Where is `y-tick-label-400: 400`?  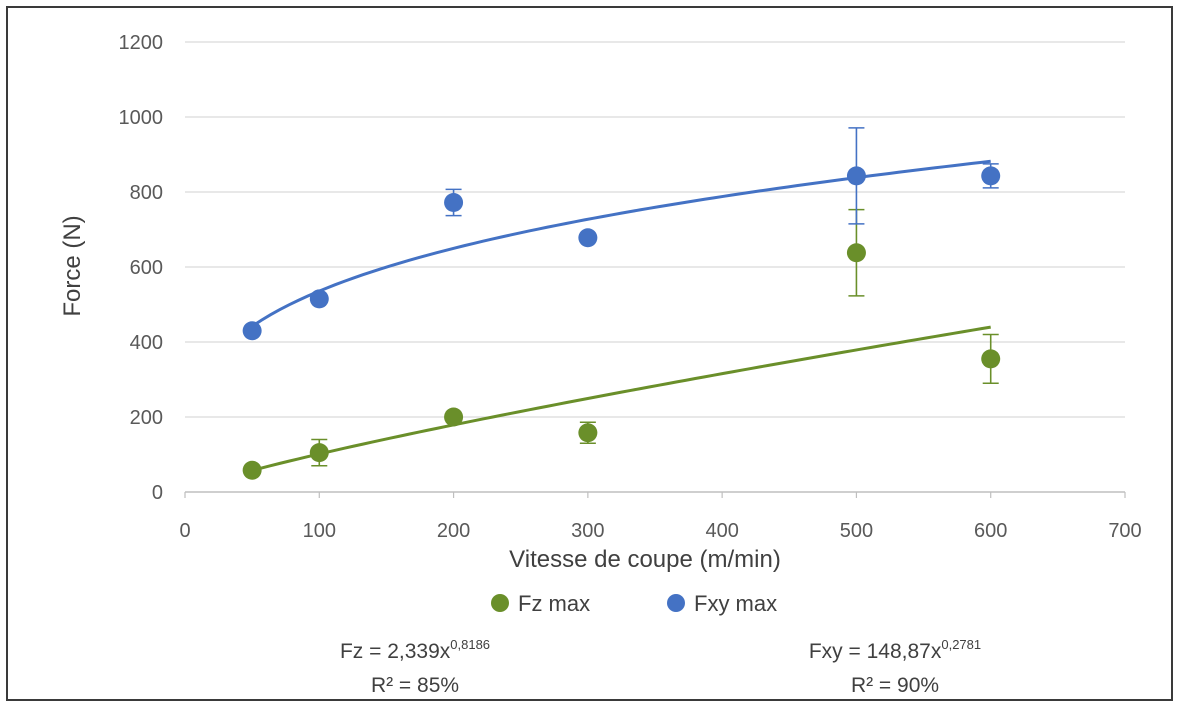 y-tick-label-400: 400 is located at coordinates (146, 343).